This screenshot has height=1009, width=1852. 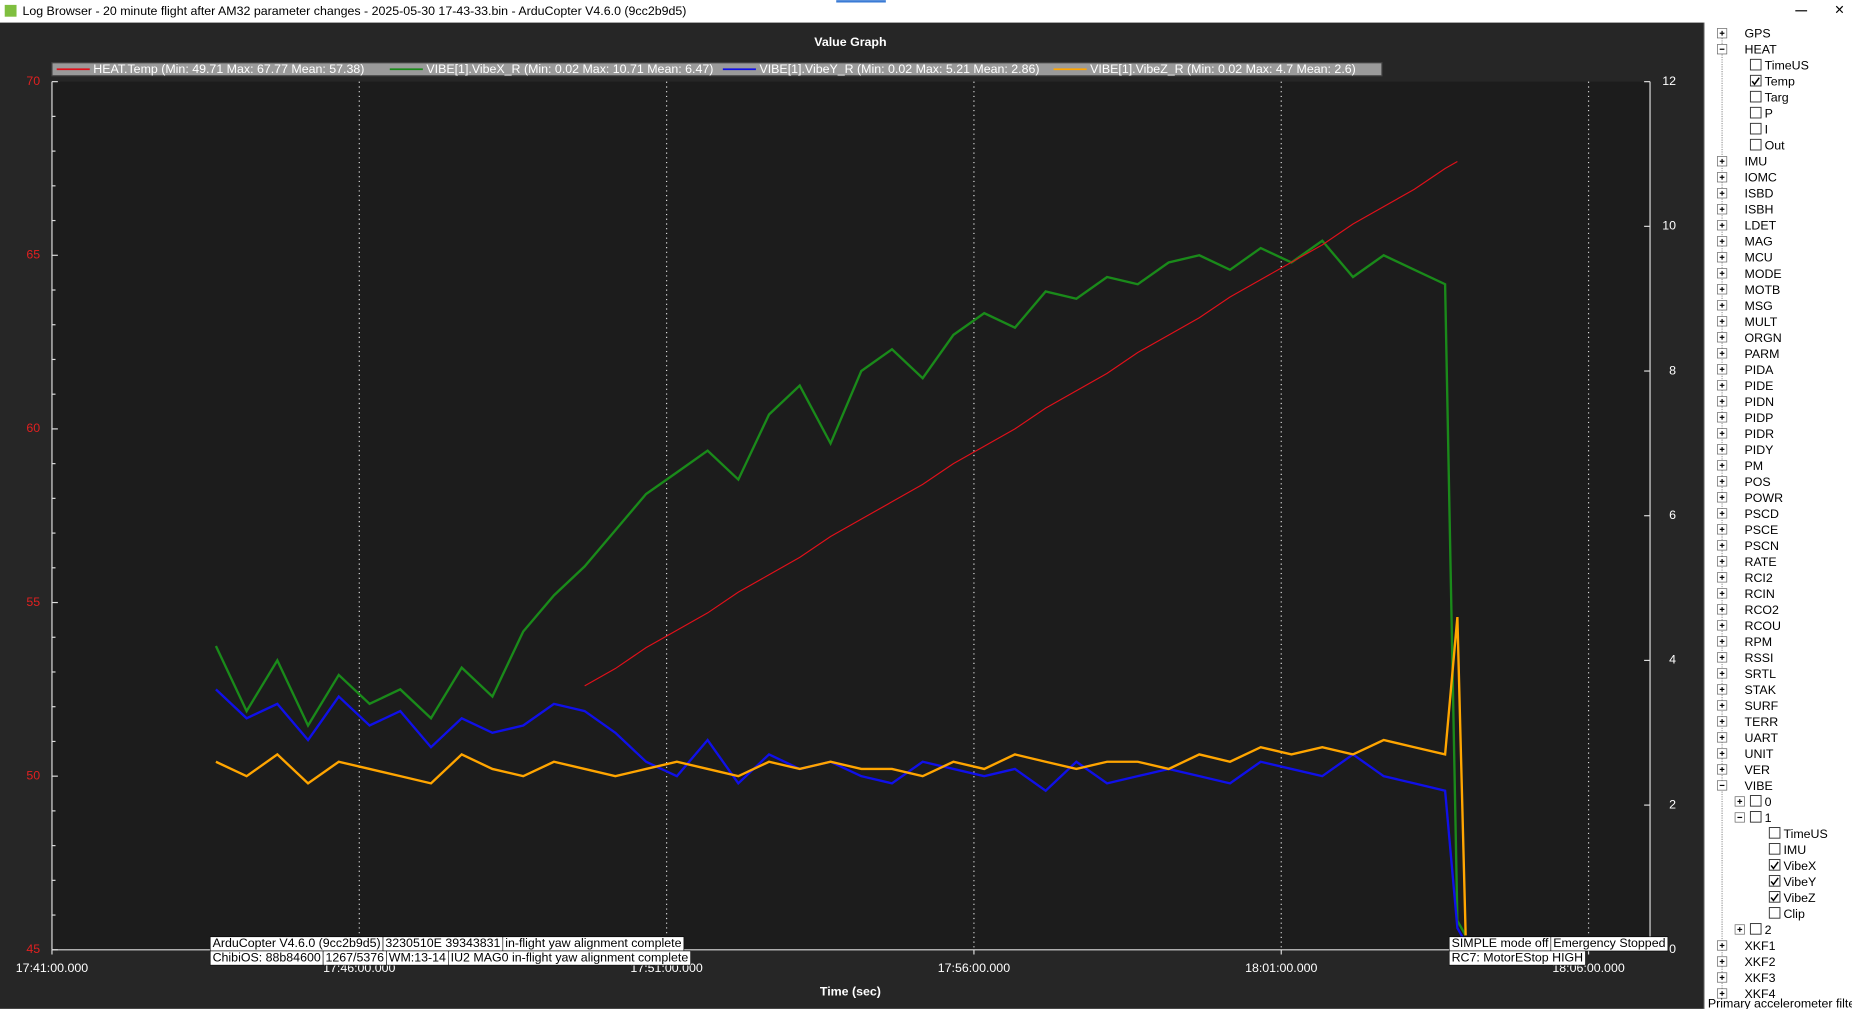 I want to click on tree-item: UNIT, so click(x=1759, y=754).